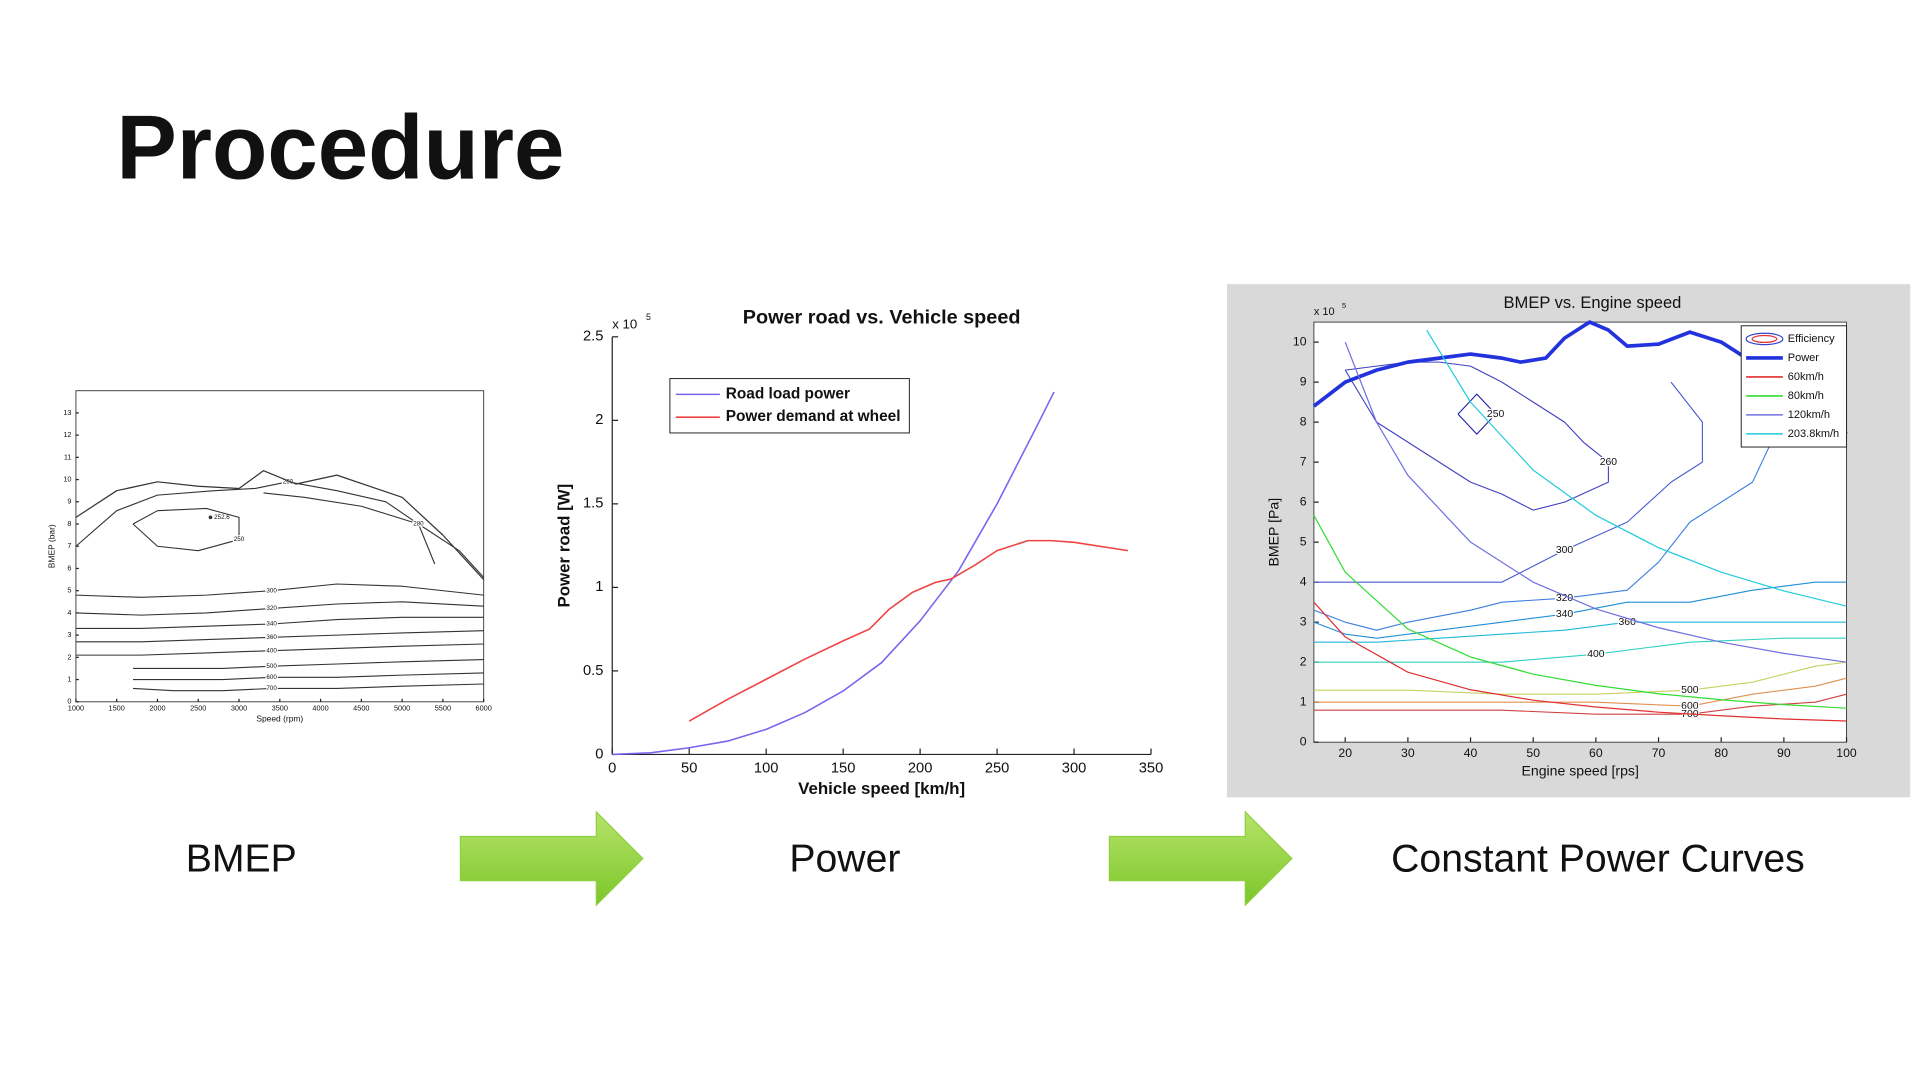  I want to click on x-tick-label: 1500, so click(117, 708).